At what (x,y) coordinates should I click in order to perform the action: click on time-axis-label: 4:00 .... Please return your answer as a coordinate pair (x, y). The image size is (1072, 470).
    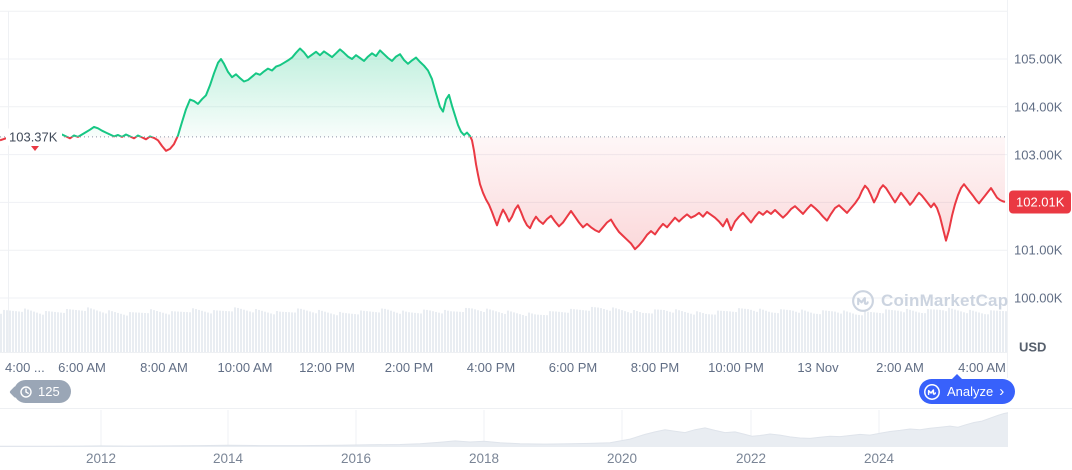
    Looking at the image, I should click on (25, 367).